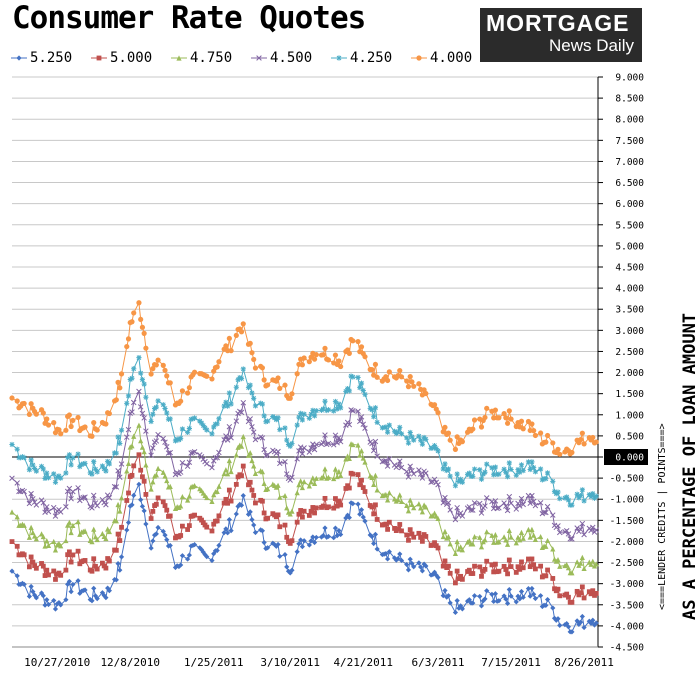 The width and height of the screenshot is (699, 684). Describe the element at coordinates (627, 542) in the screenshot. I see `y-tick-label: -2.000` at that location.